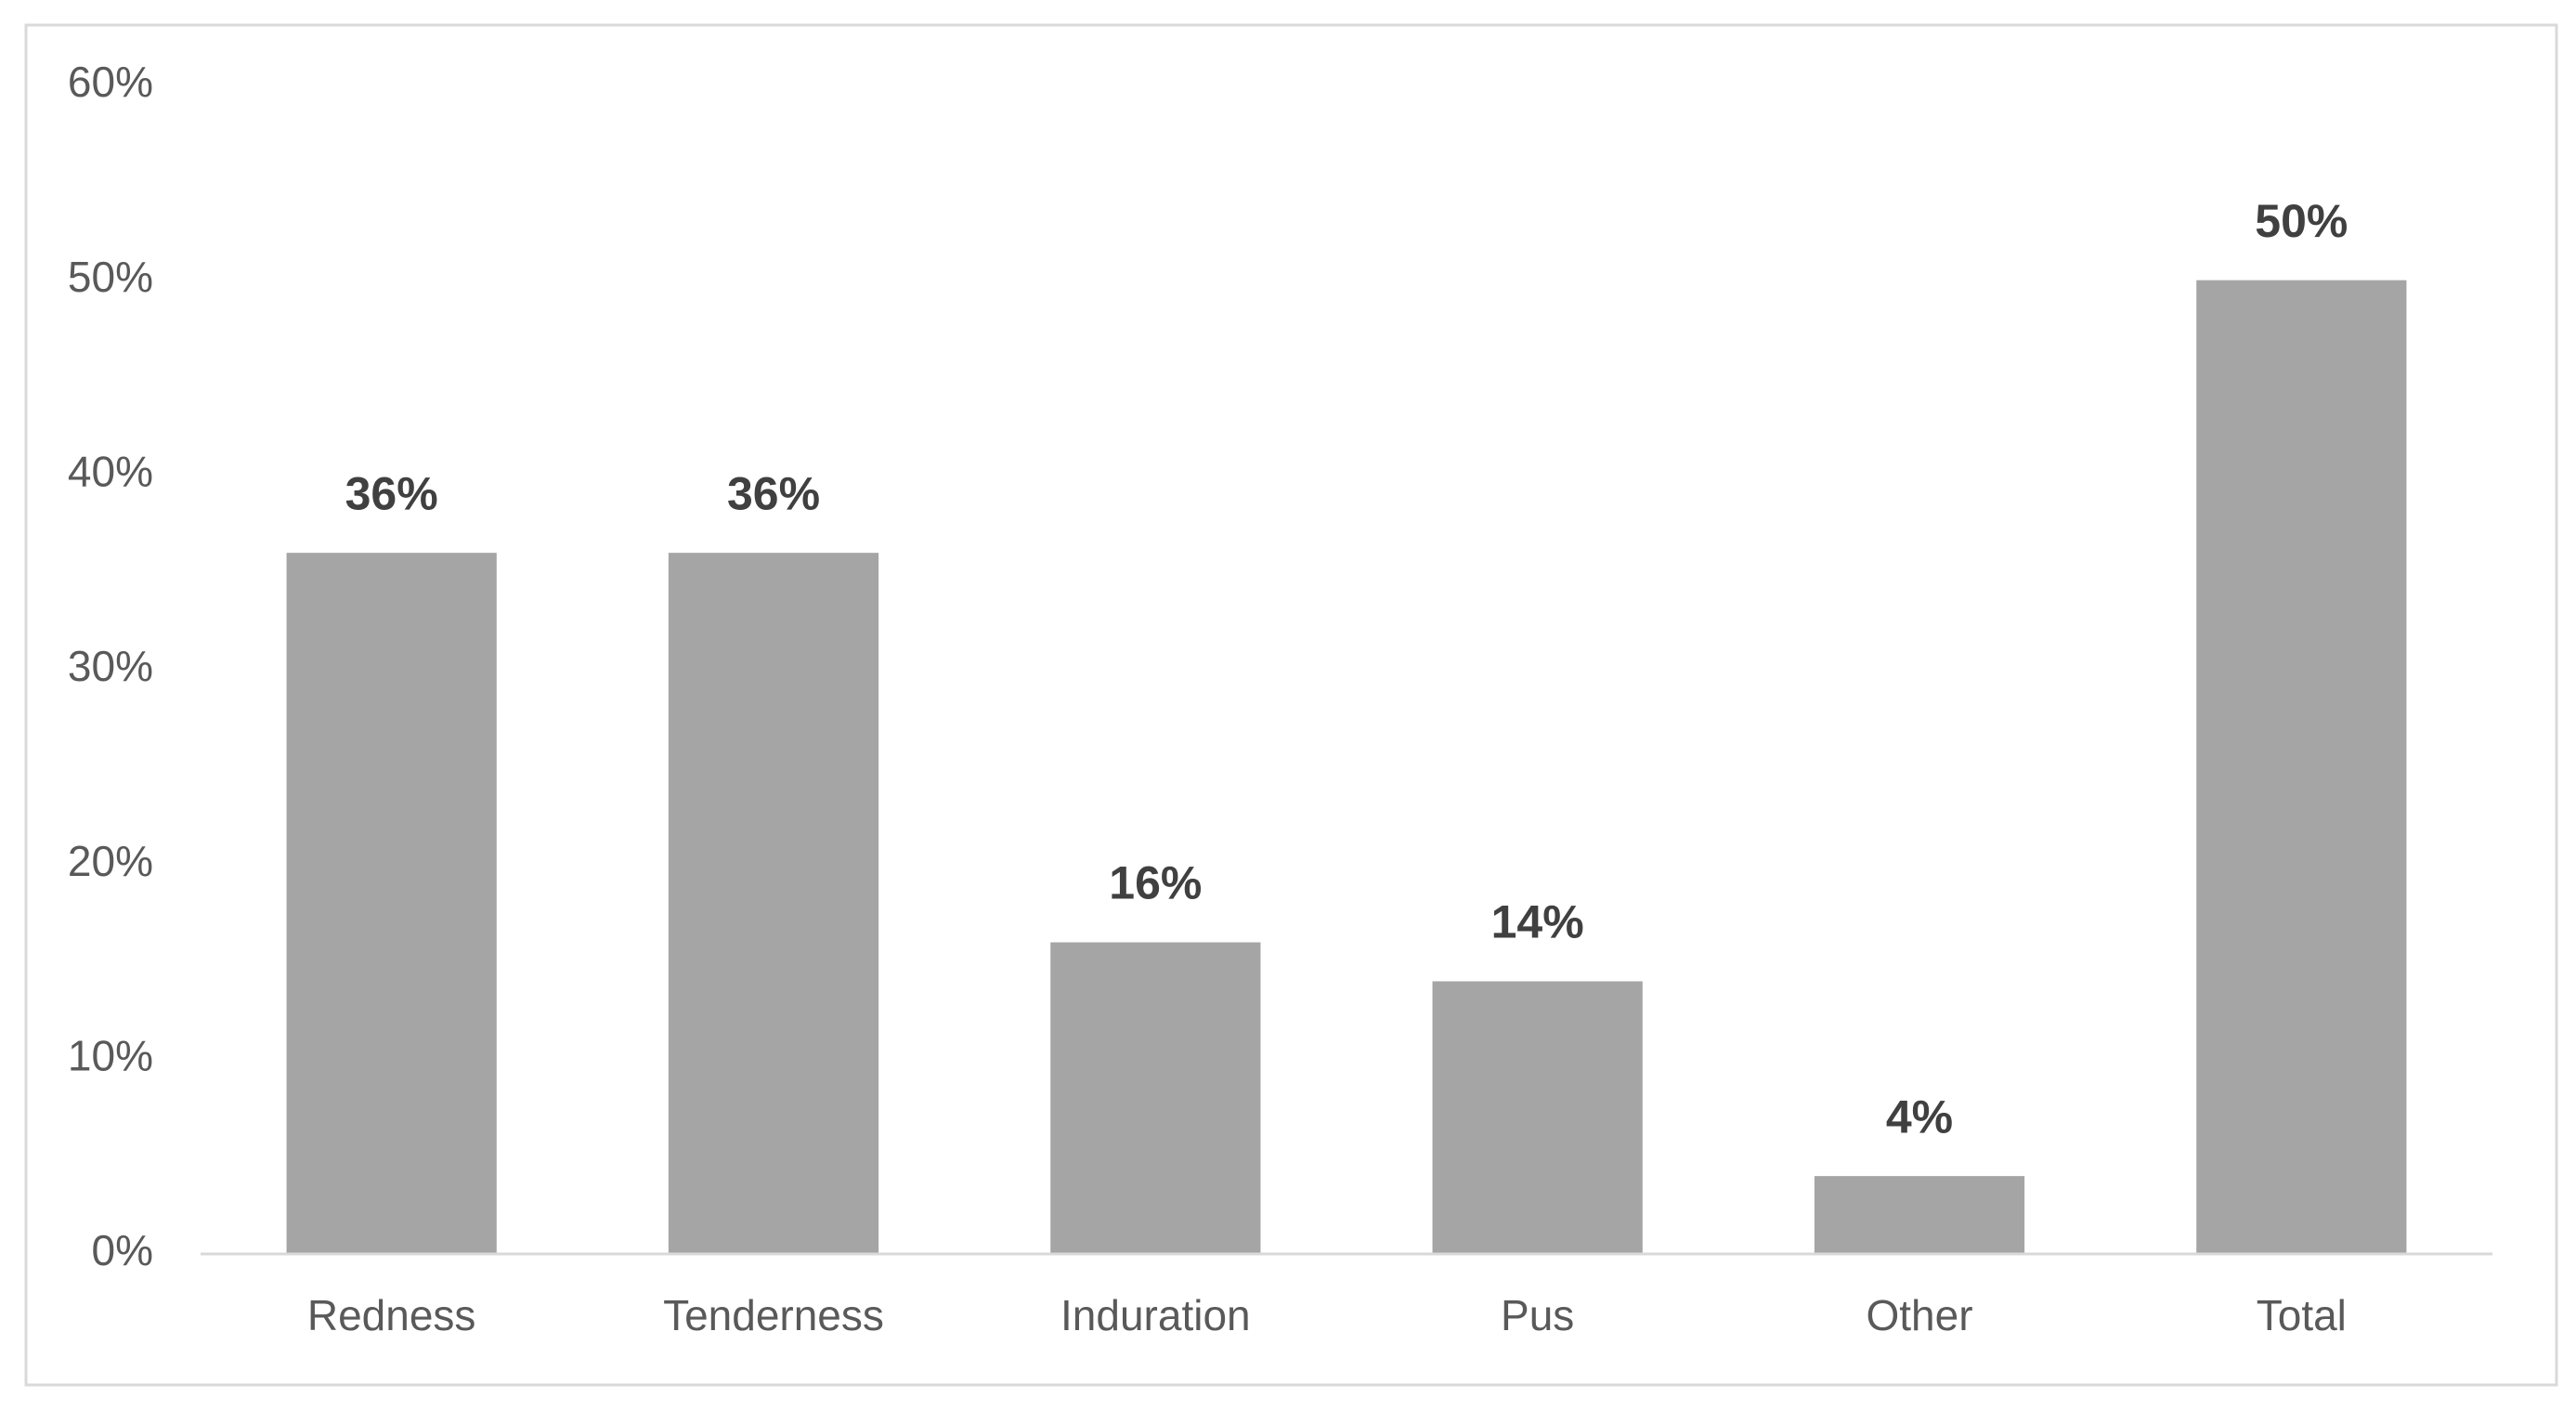 This screenshot has height=1410, width=2576. Describe the element at coordinates (111, 82) in the screenshot. I see `y-tick-label: 60%` at that location.